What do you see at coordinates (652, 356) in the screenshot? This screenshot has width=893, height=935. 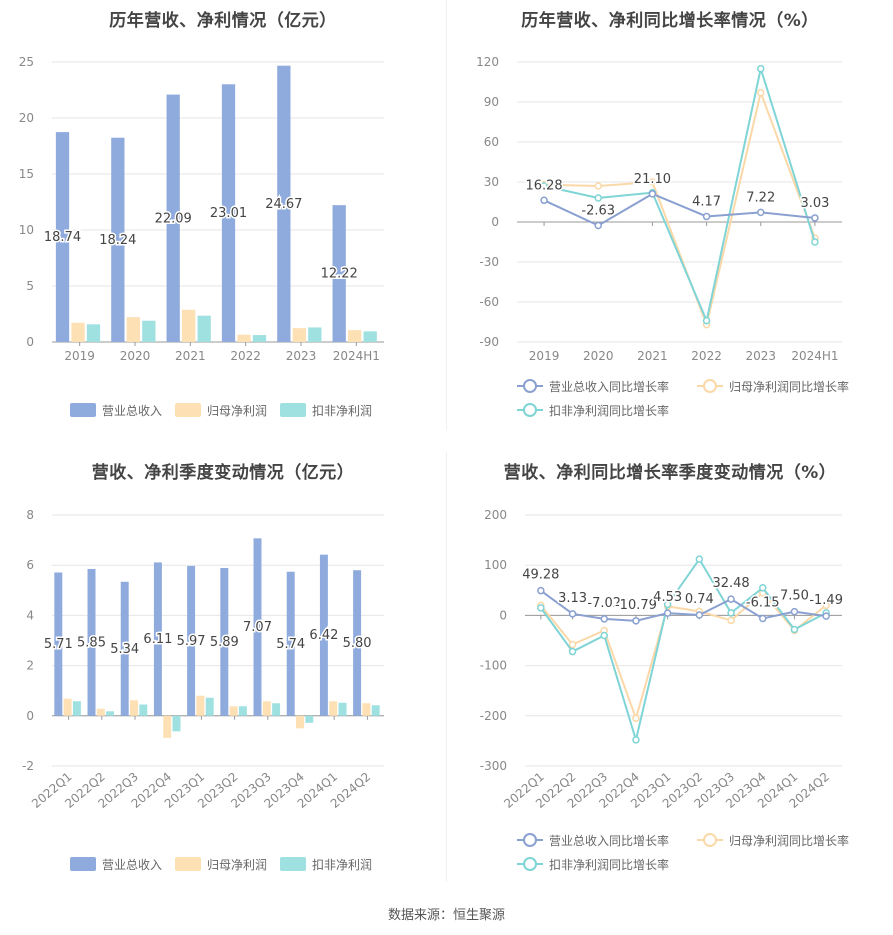 I see `x-tick-label: 2021` at bounding box center [652, 356].